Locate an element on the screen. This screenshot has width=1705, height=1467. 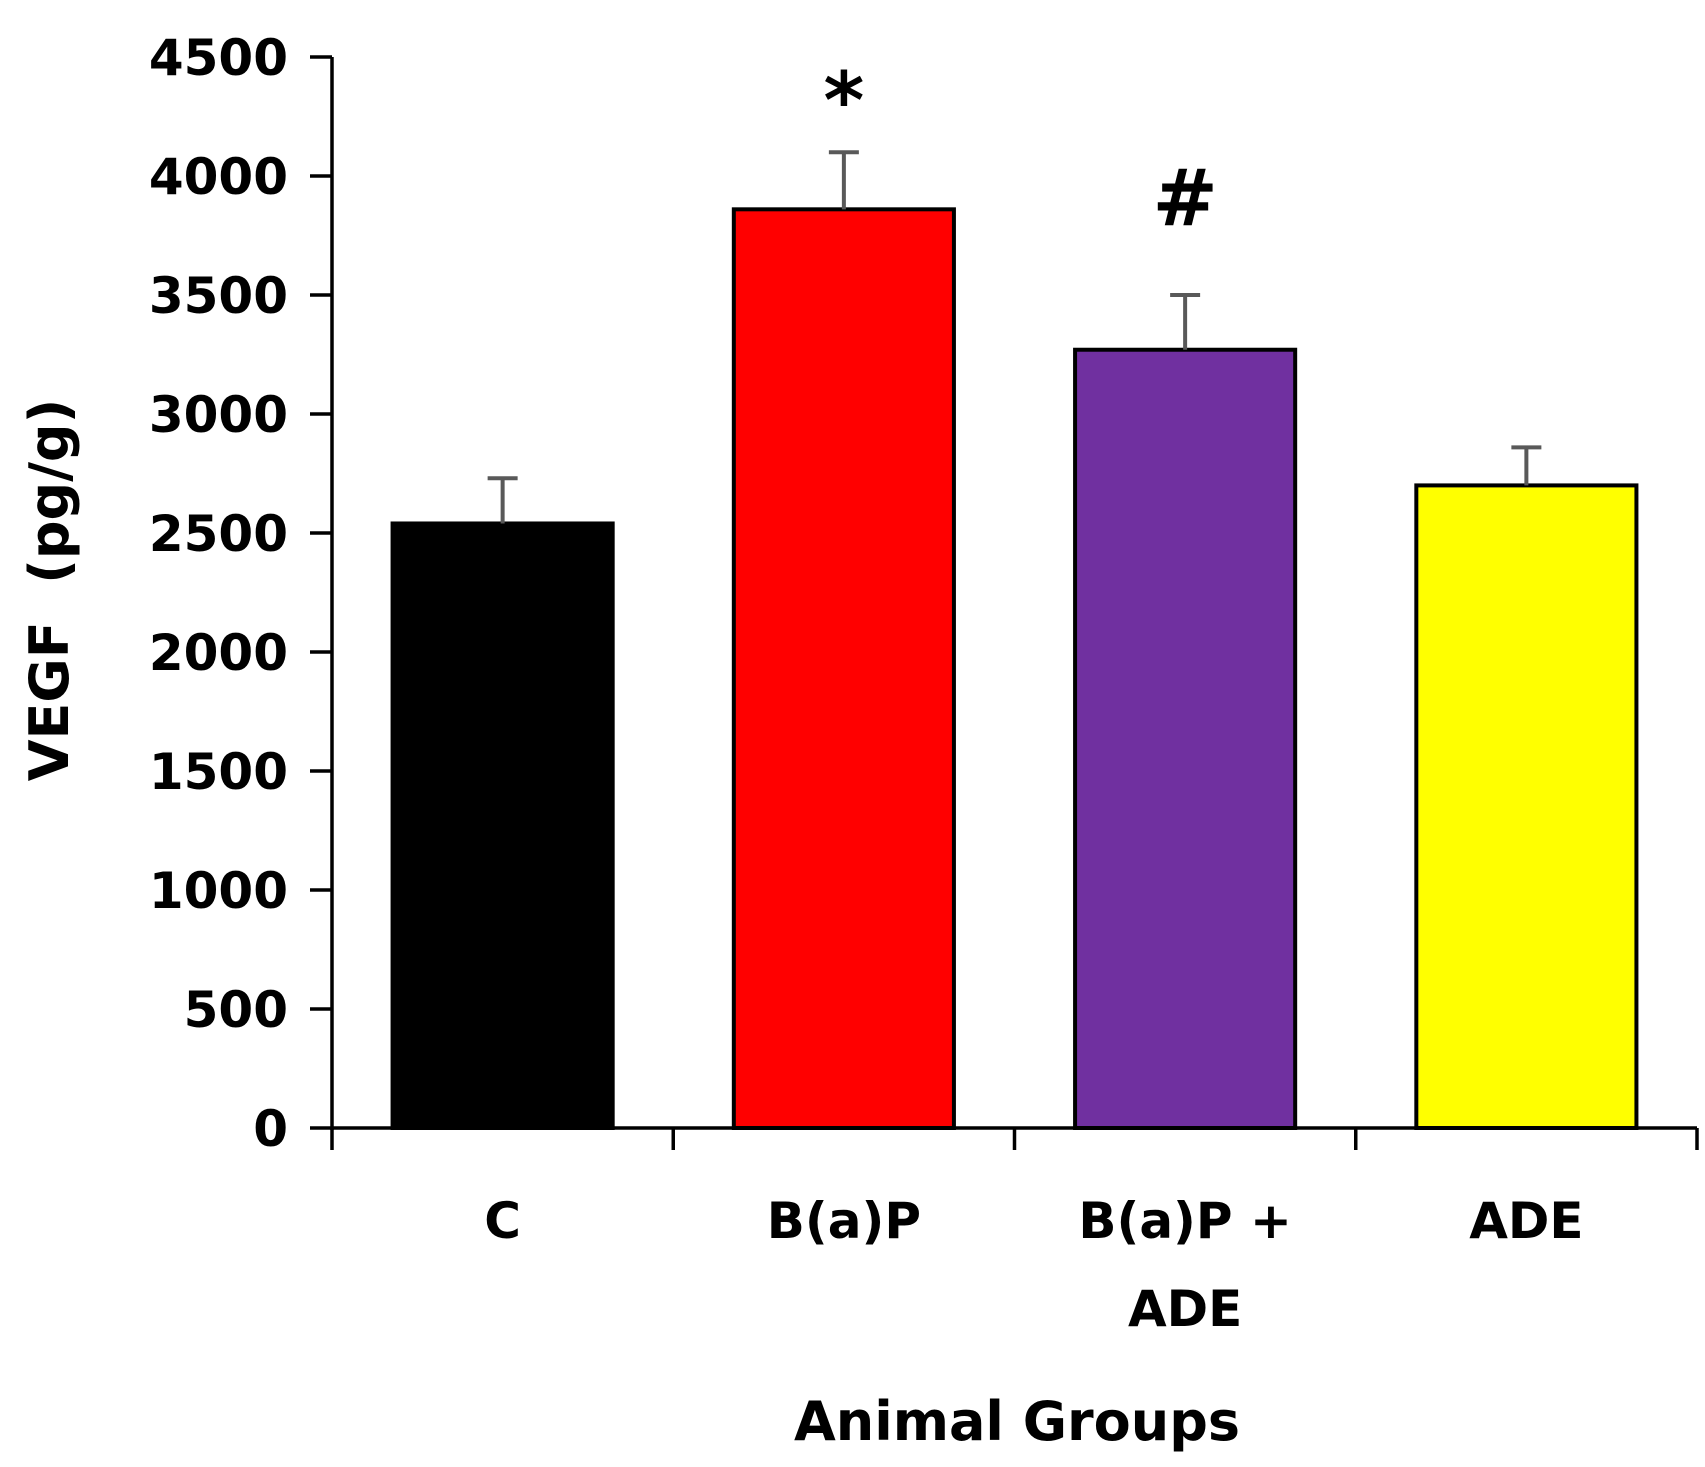
y-tick-label: 3000 is located at coordinates (218, 415).